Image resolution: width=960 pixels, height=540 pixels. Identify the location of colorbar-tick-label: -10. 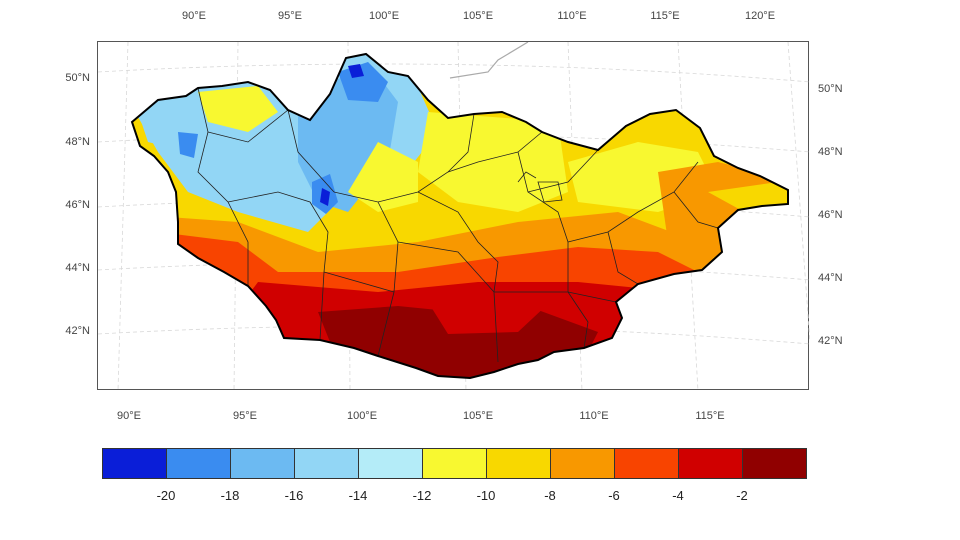
(486, 495).